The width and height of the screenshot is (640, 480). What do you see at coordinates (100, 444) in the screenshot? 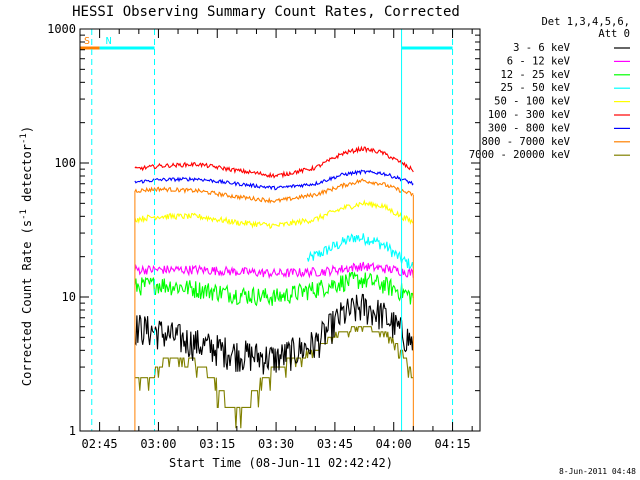
I see `x-tick-label: 02:45` at bounding box center [100, 444].